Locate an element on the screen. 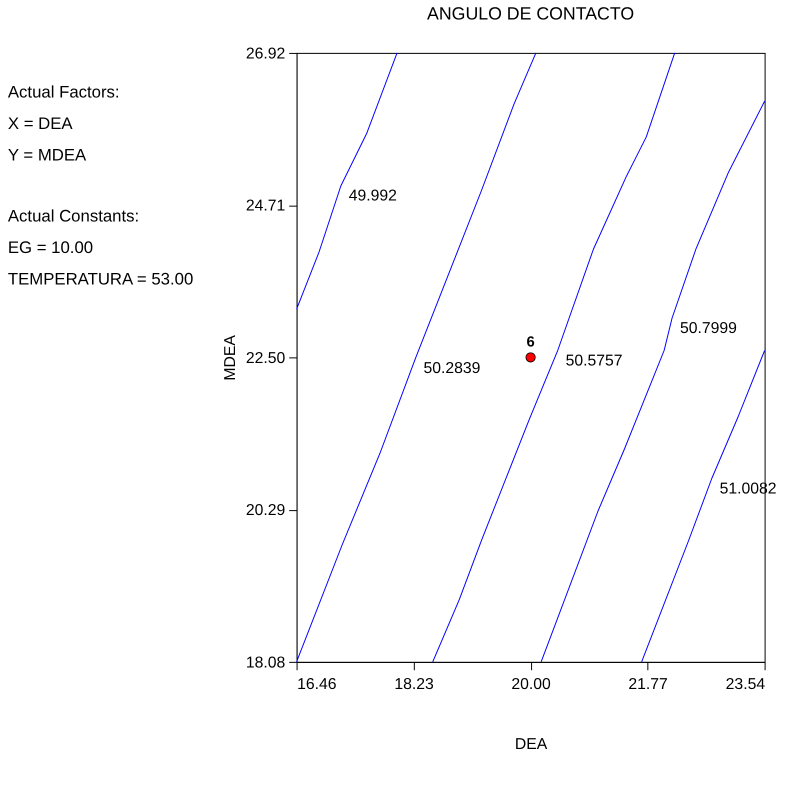 This screenshot has height=802, width=805. x-tick-label: 16.46 is located at coordinates (317, 684).